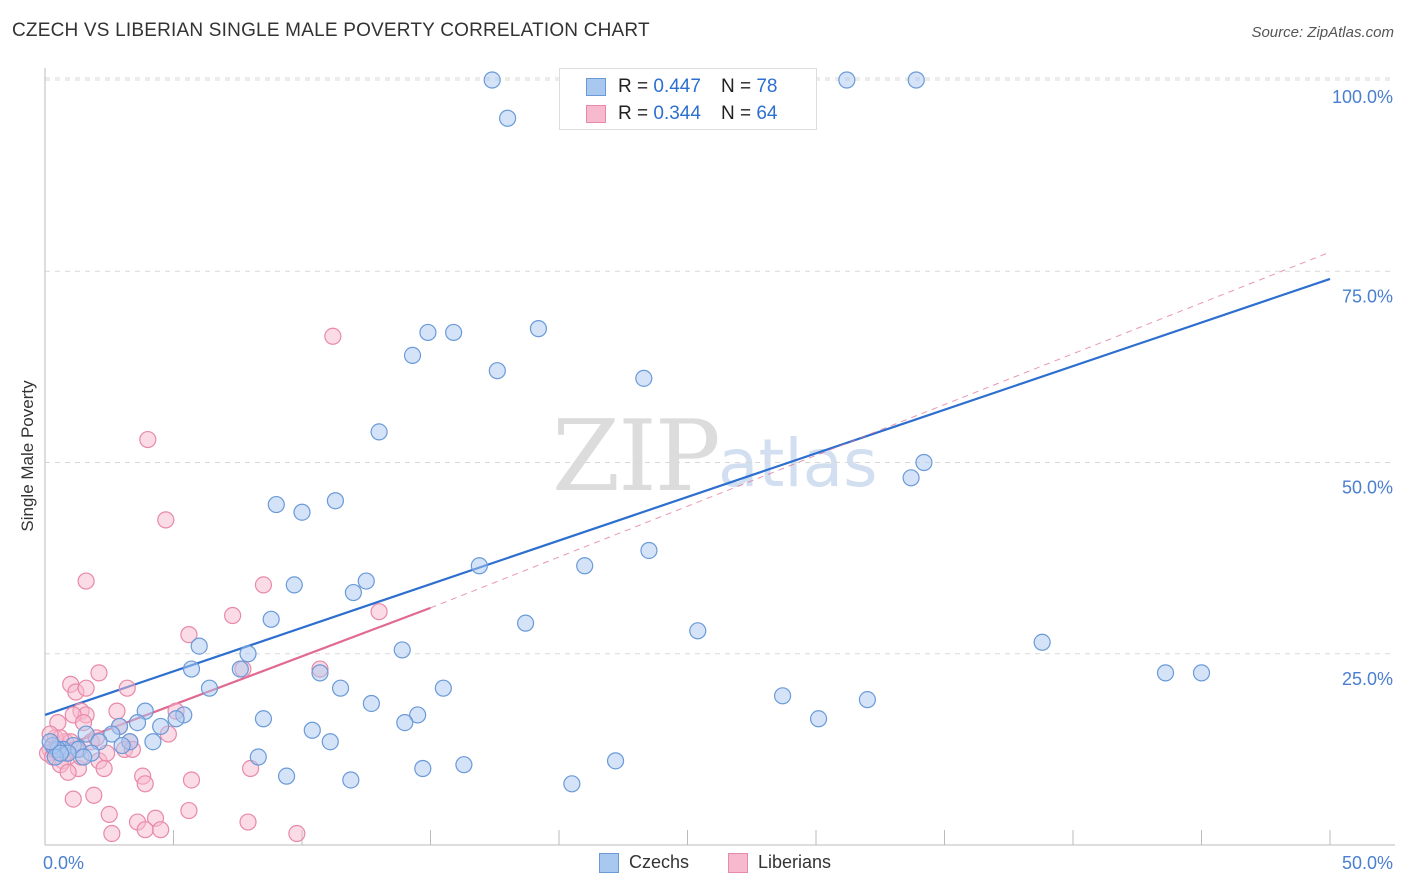 The image size is (1406, 892). I want to click on legend-label: Liberians, so click(795, 862).